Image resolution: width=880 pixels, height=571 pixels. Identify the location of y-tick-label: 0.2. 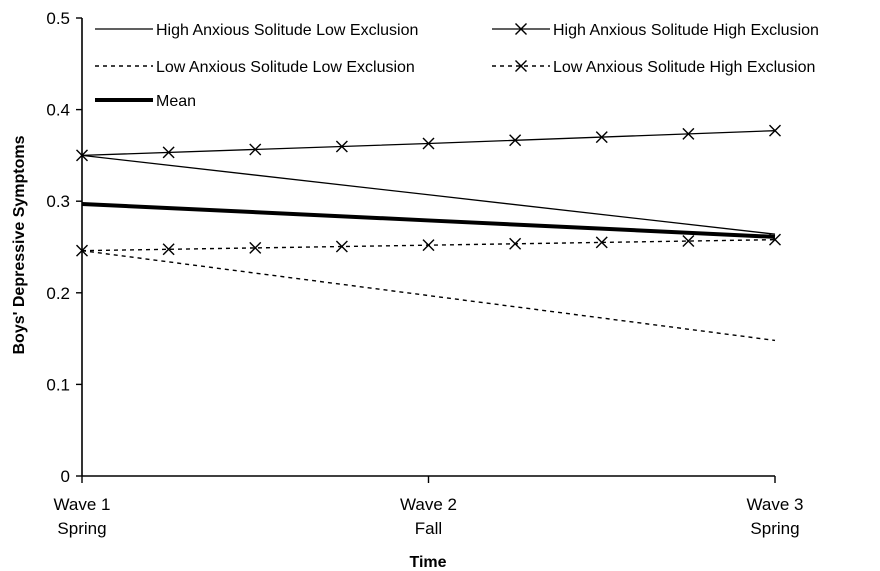
(58, 293).